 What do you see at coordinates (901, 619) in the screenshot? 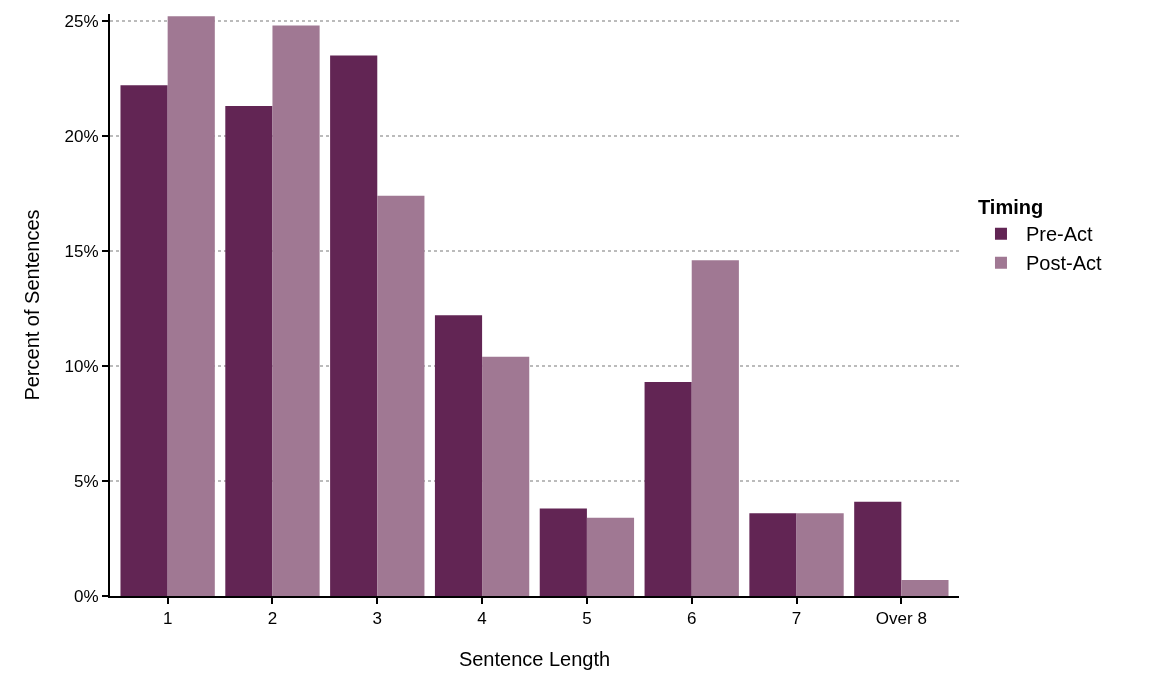
I see `x-tick-label: Over 8` at bounding box center [901, 619].